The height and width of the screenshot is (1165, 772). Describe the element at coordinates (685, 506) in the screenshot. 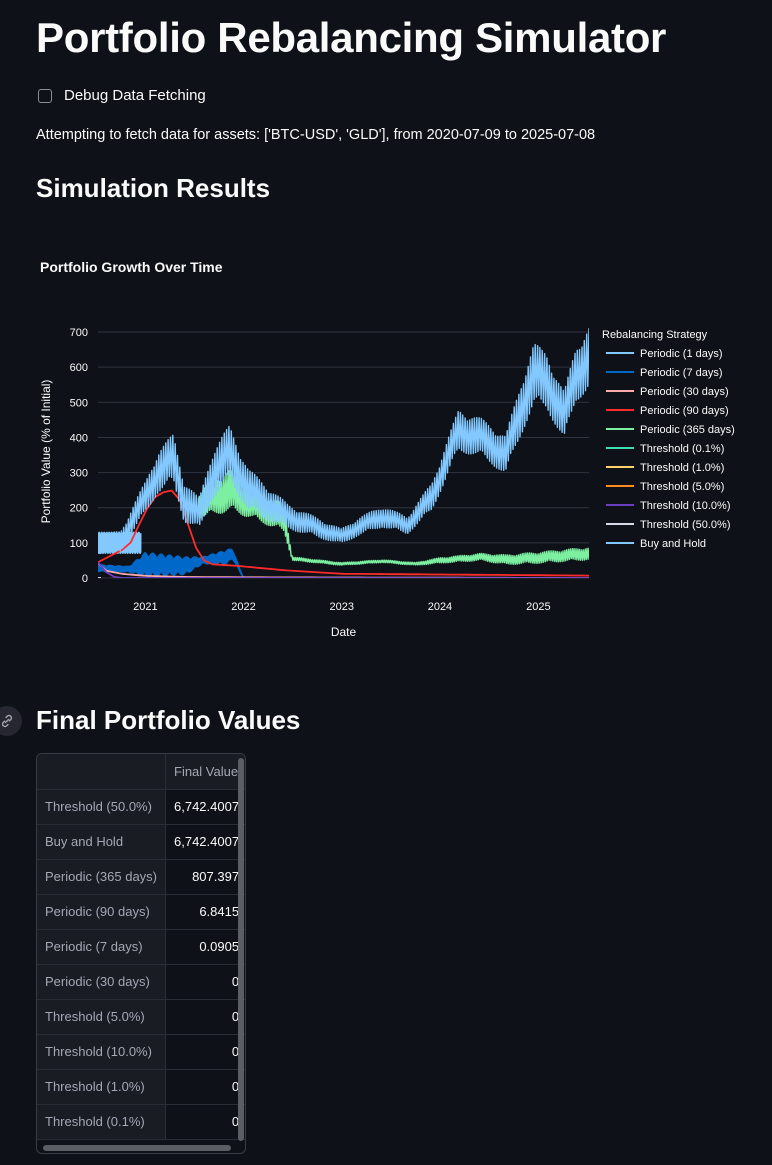

I see `legend-entry: Threshold (10.0%)` at that location.